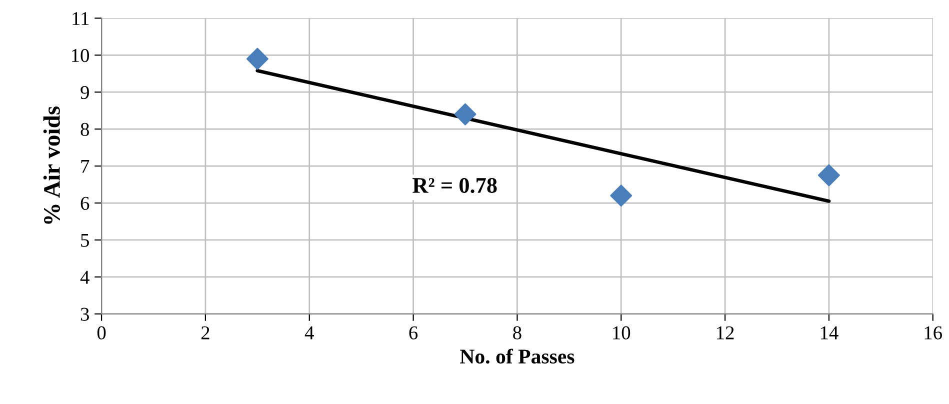 The width and height of the screenshot is (949, 404). Describe the element at coordinates (933, 333) in the screenshot. I see `x-tick-label: 16` at that location.